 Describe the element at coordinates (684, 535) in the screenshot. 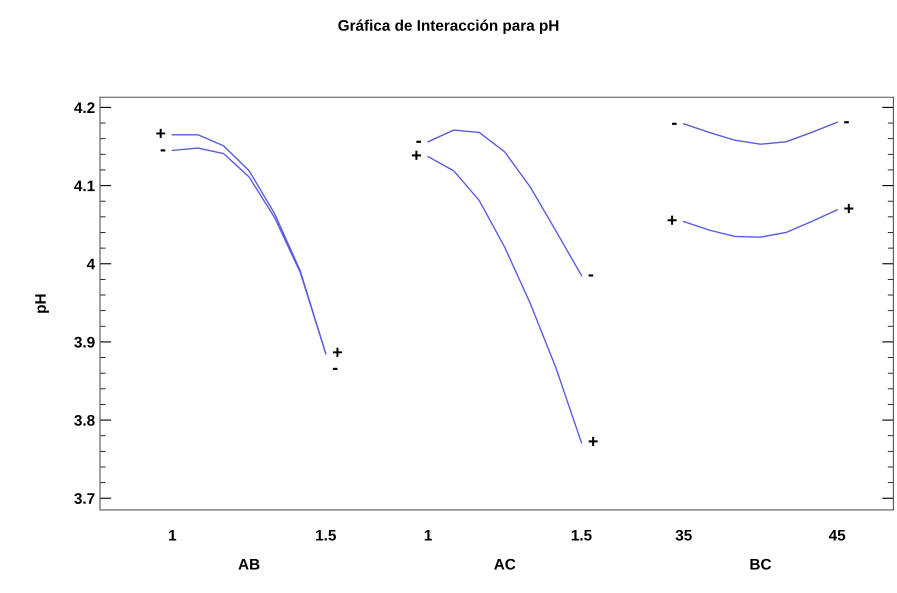

I see `x-tick-label: 35` at that location.